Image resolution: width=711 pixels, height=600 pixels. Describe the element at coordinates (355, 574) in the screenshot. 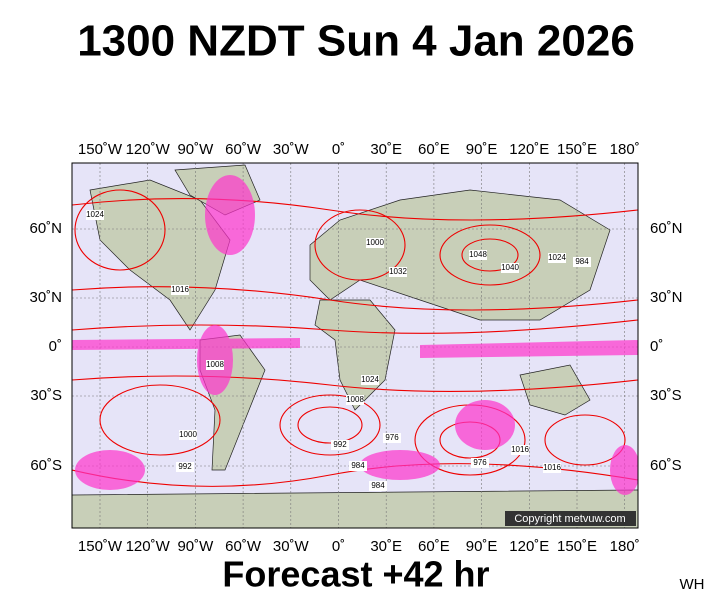

I see `forecast-label: Forecast +42 hr` at that location.